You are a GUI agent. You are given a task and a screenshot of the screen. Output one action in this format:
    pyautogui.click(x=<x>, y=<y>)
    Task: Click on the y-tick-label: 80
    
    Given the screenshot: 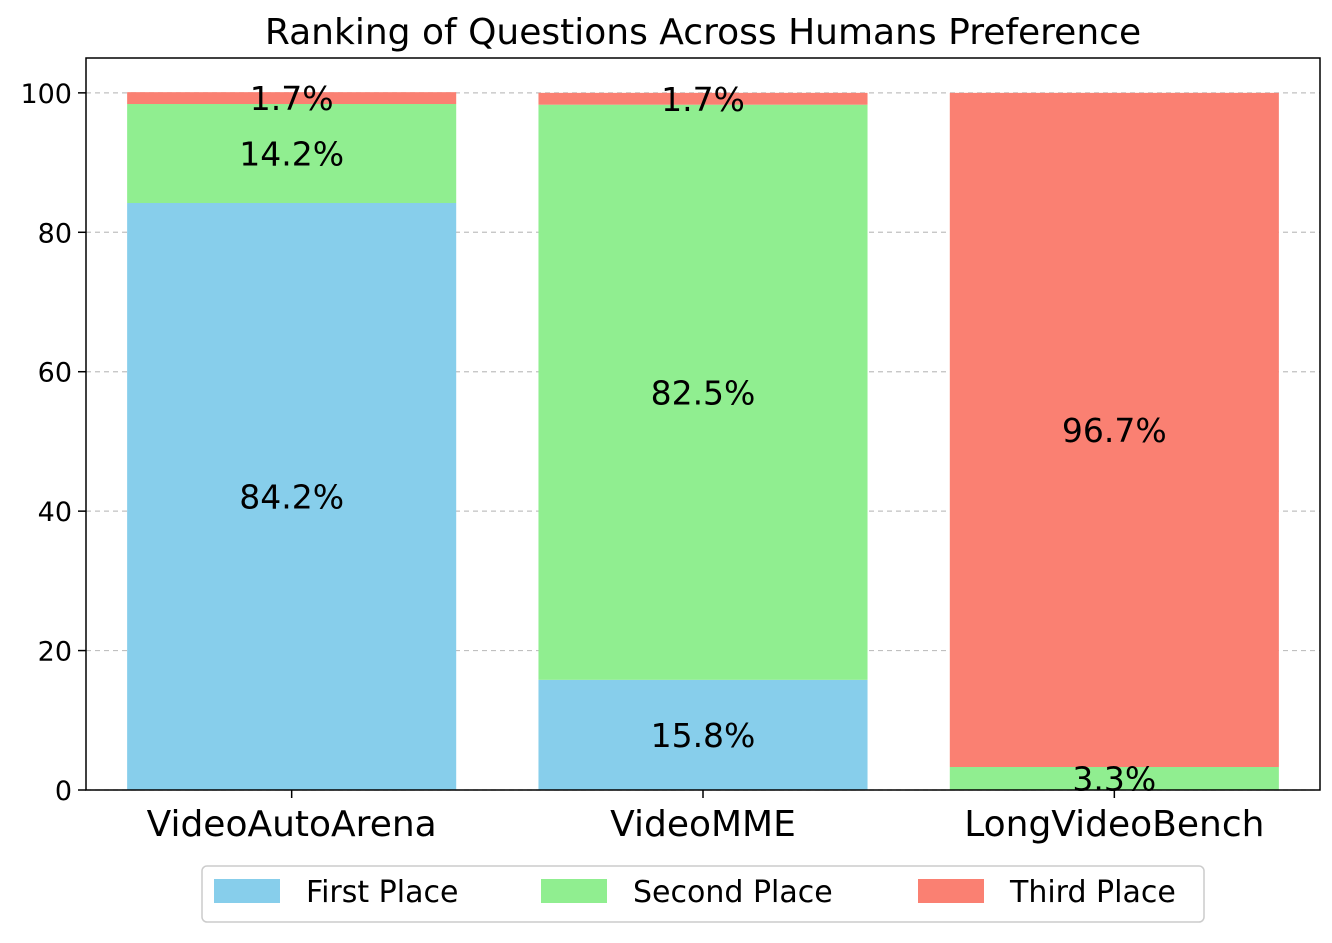 What is the action you would take?
    pyautogui.click(x=55, y=233)
    